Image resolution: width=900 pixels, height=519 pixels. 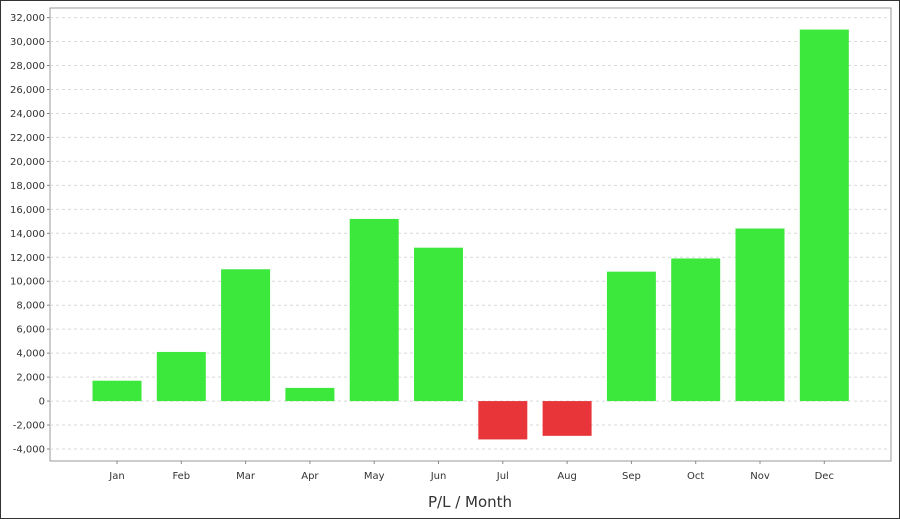 I want to click on y-tick-label: 8,000, so click(x=30, y=306).